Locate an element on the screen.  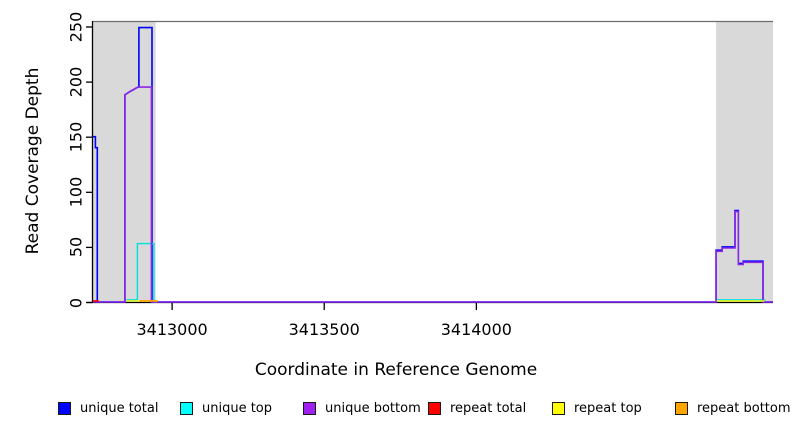
x-tick-label: 3414000 is located at coordinates (476, 329).